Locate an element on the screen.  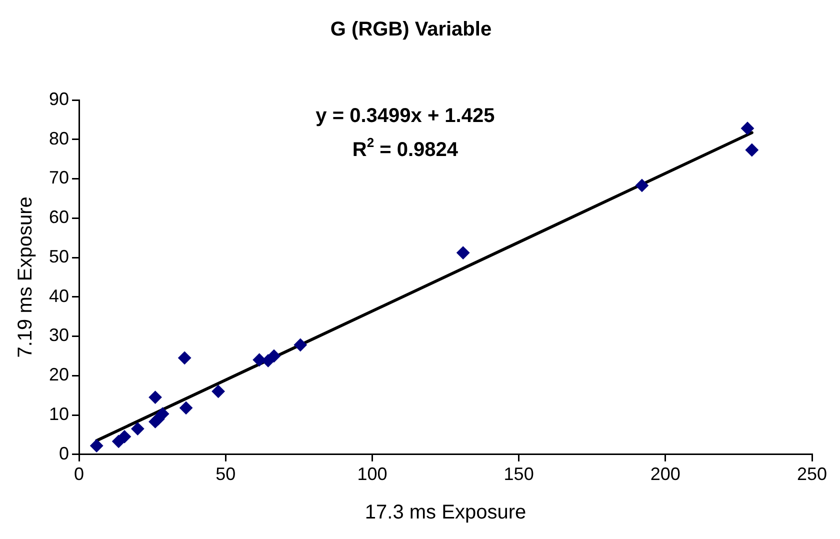
y-tick-label: 0 is located at coordinates (64, 453).